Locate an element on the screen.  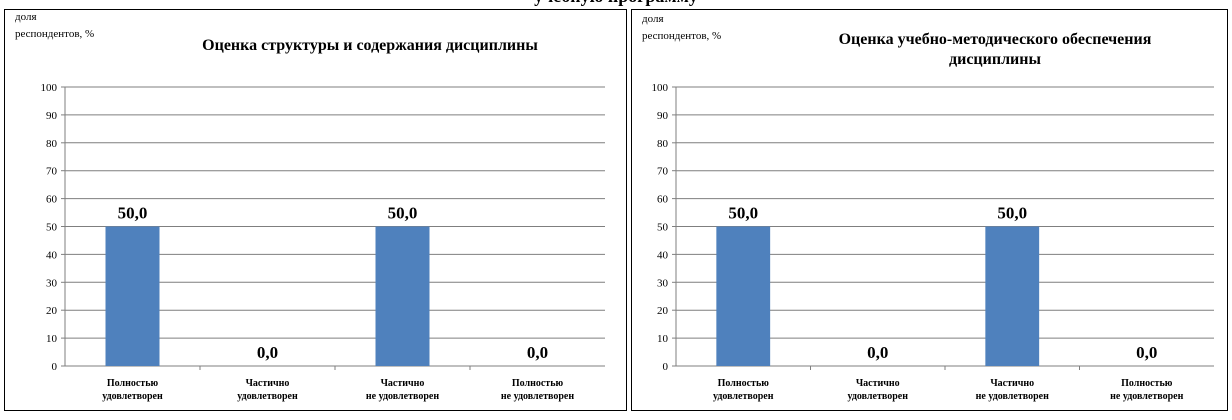
chart-title: Оценка учебно-методического обеспечения is located at coordinates (995, 39).